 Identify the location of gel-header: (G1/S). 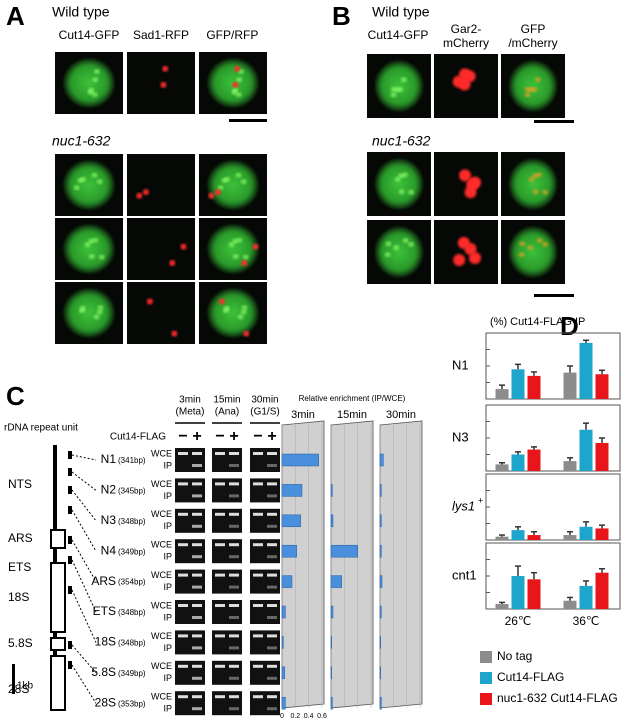
(264, 412).